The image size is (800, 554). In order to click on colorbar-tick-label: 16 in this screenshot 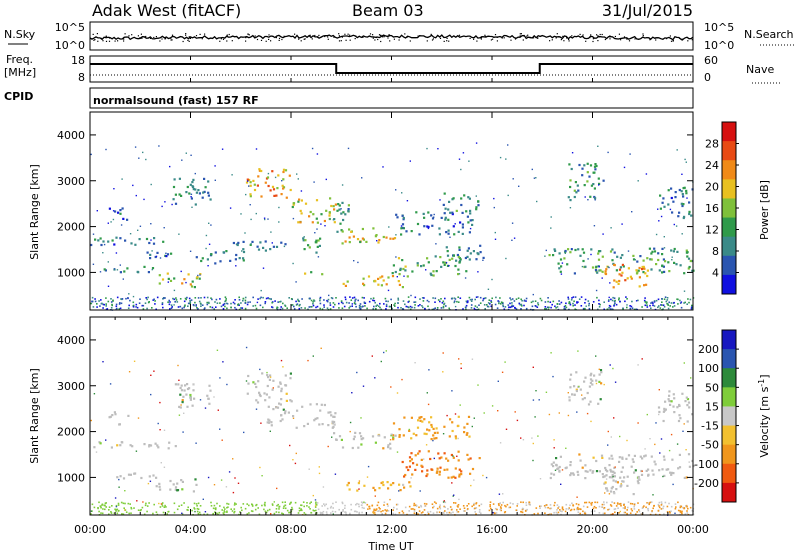, I will do `click(712, 208)`.